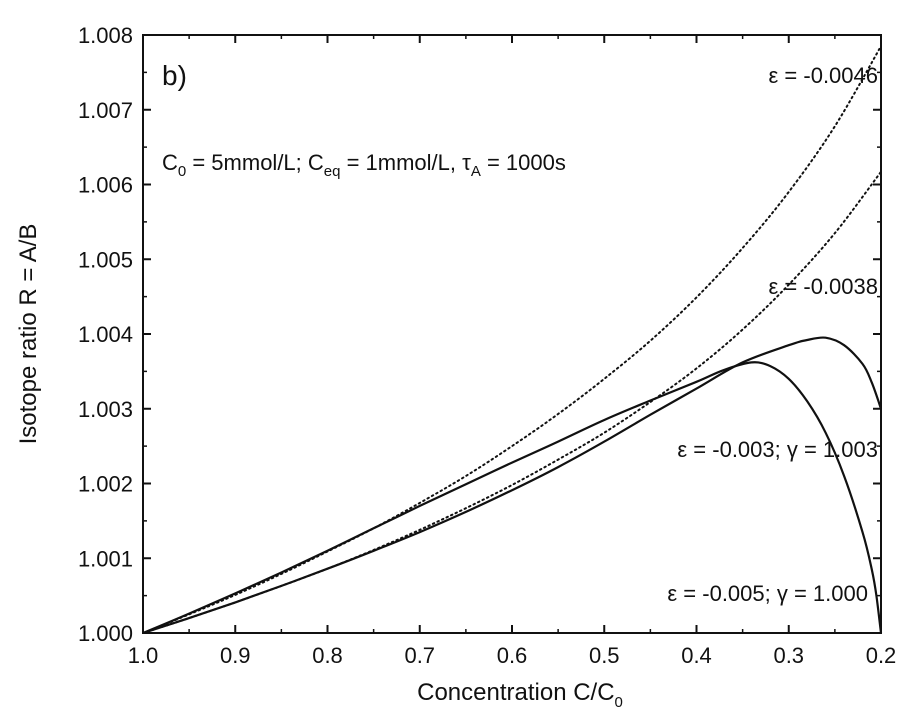 This screenshot has height=725, width=913. What do you see at coordinates (105, 110) in the screenshot?
I see `y-tick-label: 1.007` at bounding box center [105, 110].